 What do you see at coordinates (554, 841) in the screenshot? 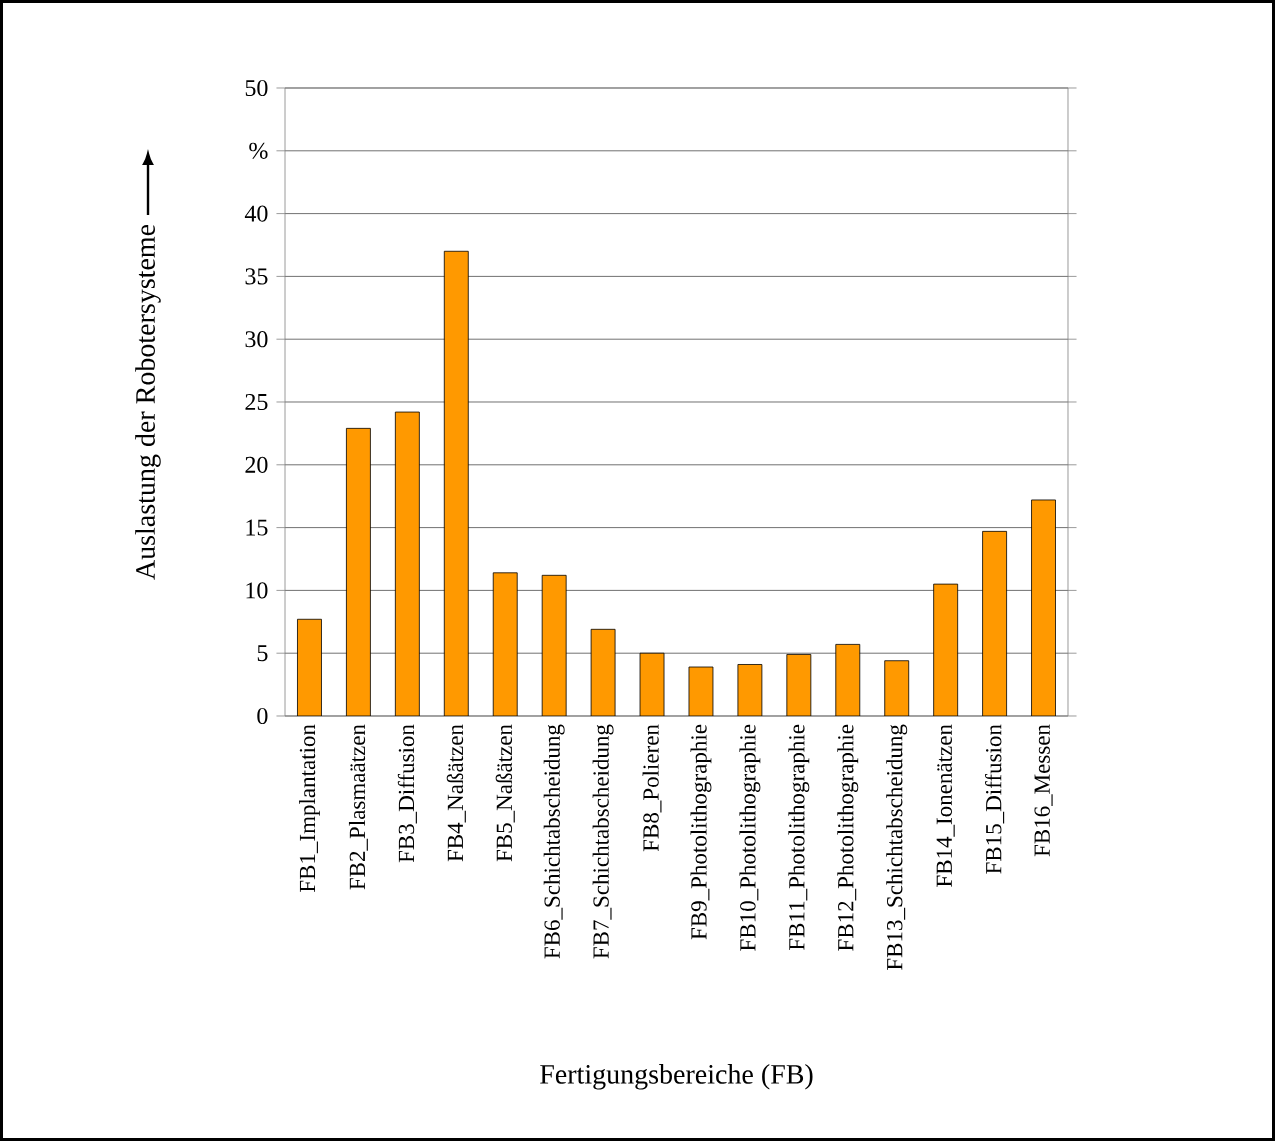
I see `x-tick-label: FB6_Schichtabscheidung` at bounding box center [554, 841].